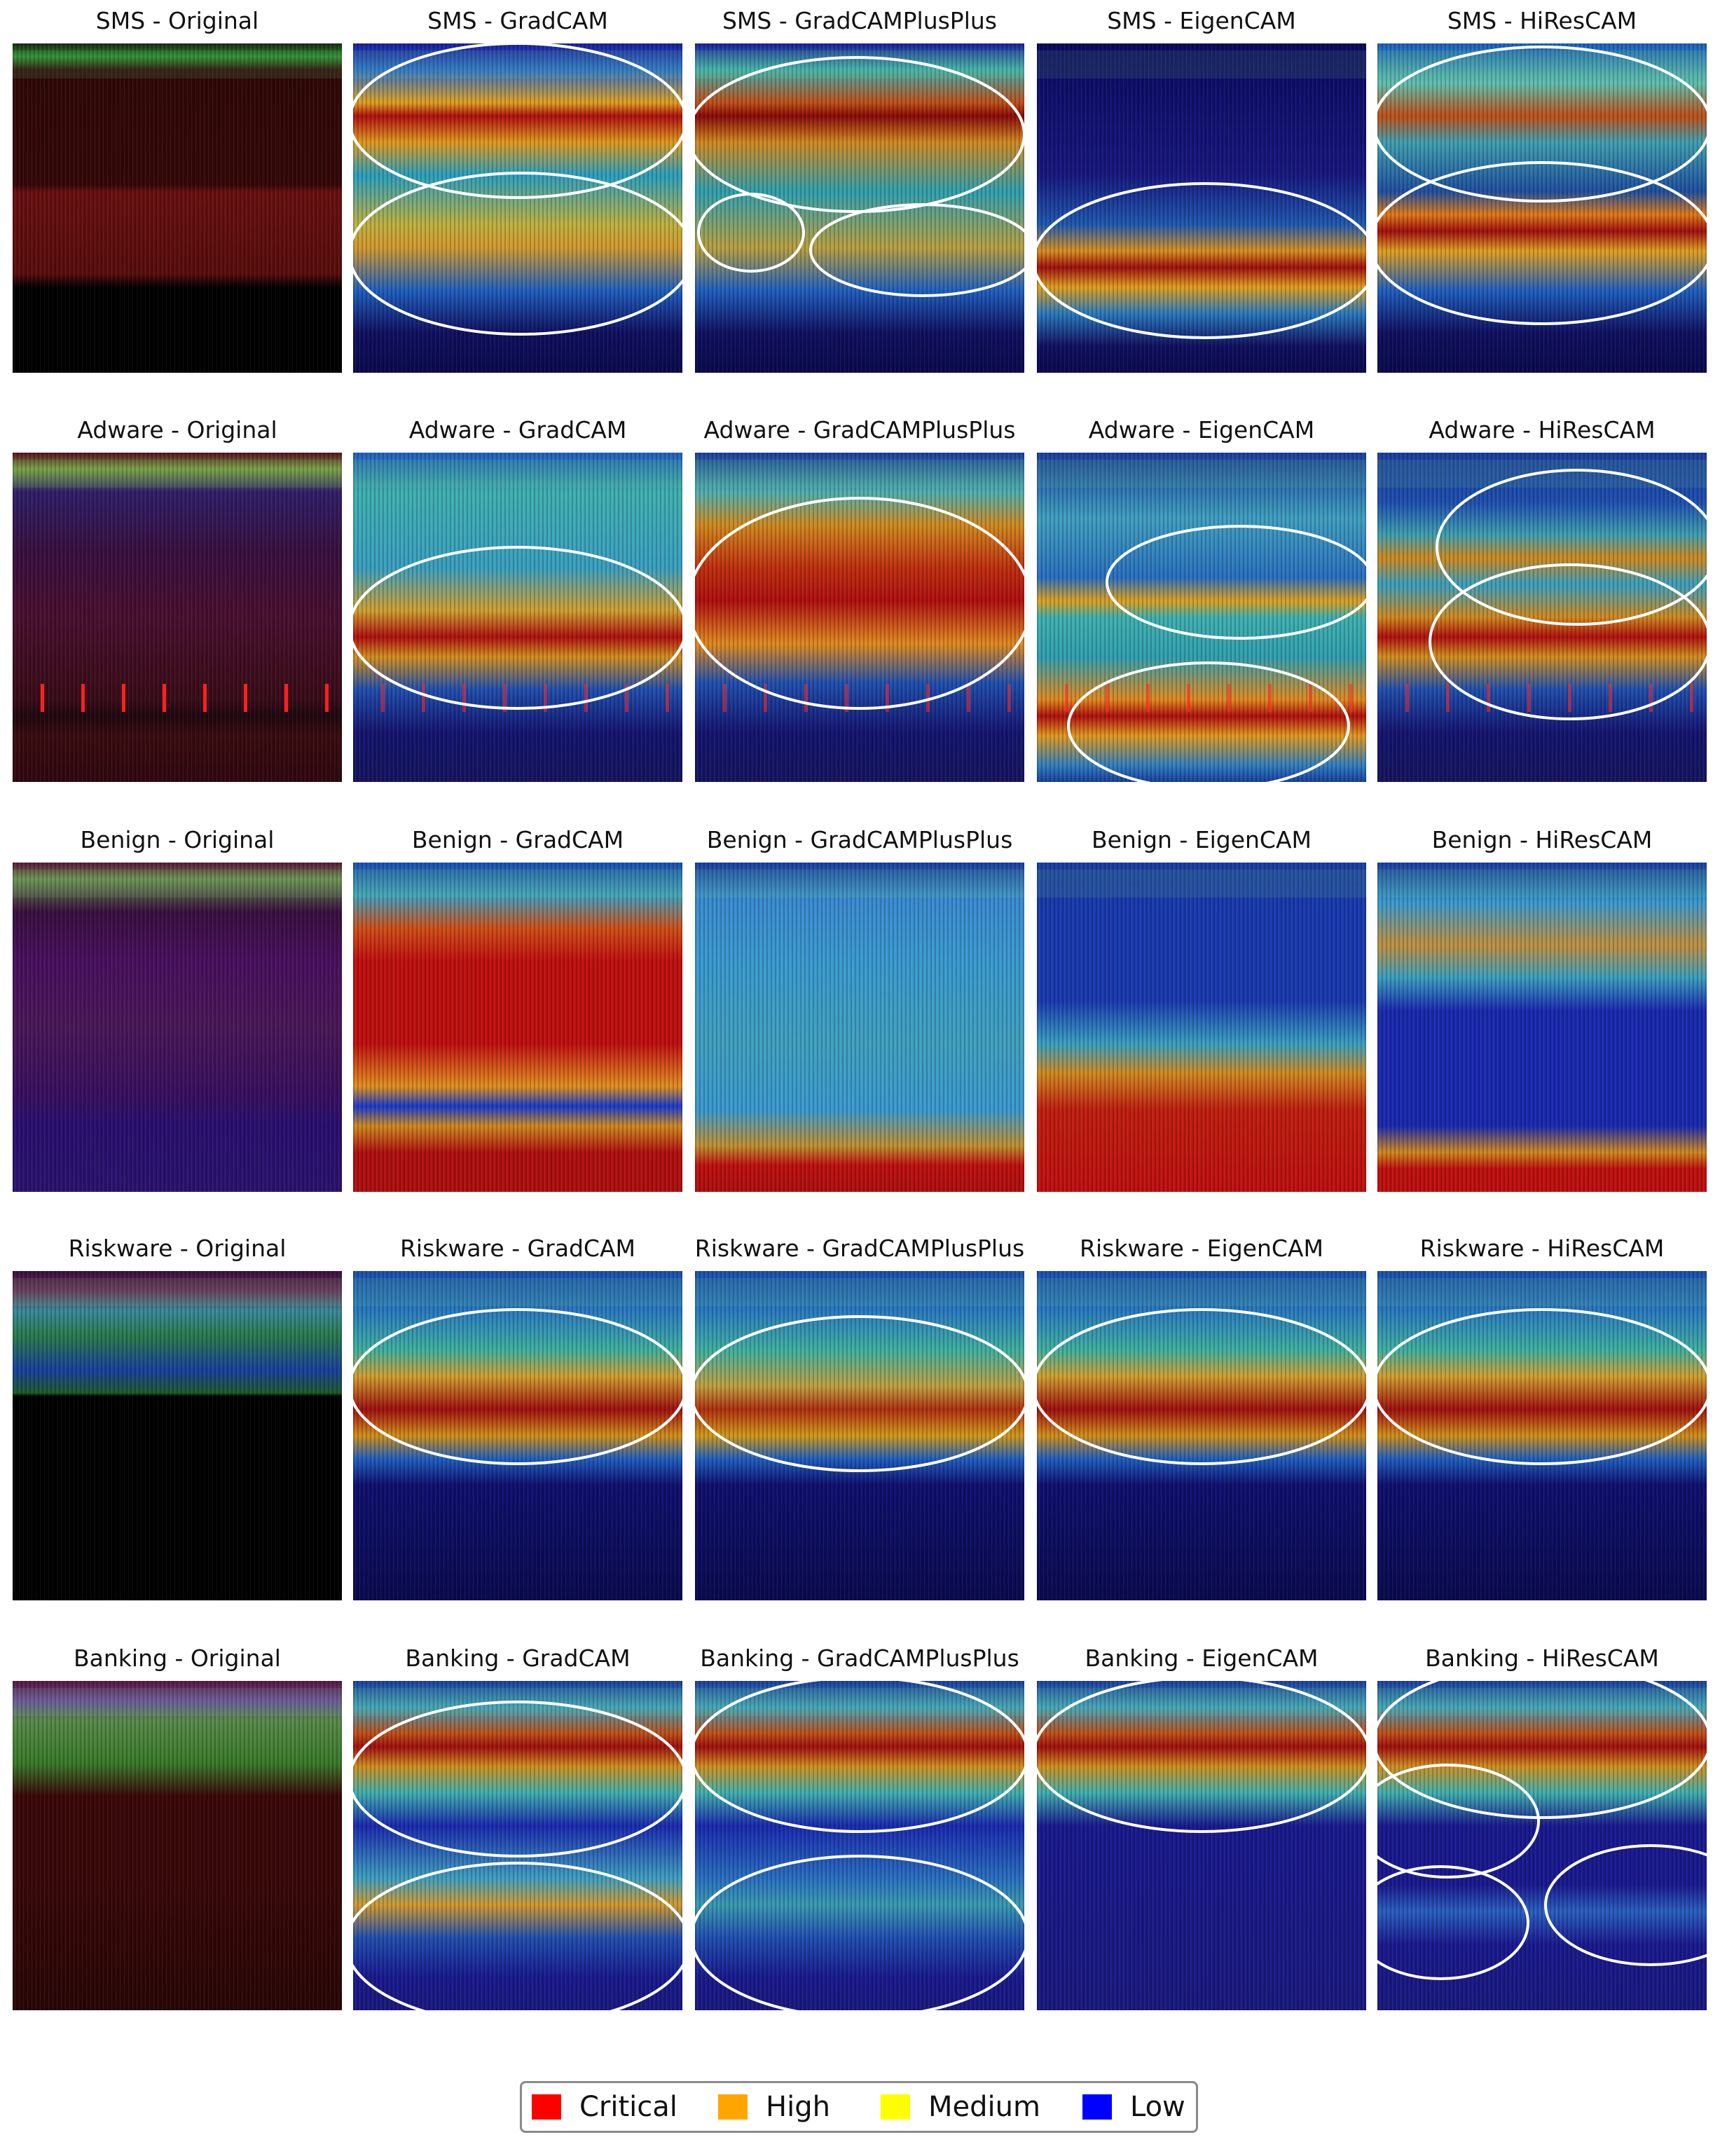 The height and width of the screenshot is (2156, 1734). What do you see at coordinates (518, 1658) in the screenshot?
I see `panel-title: Banking - GradCAM` at bounding box center [518, 1658].